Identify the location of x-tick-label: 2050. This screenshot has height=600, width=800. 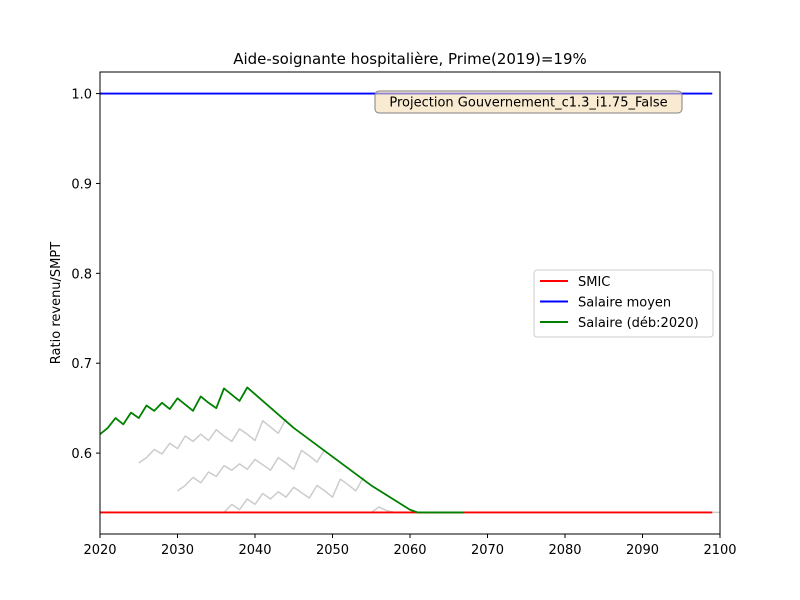
(332, 550).